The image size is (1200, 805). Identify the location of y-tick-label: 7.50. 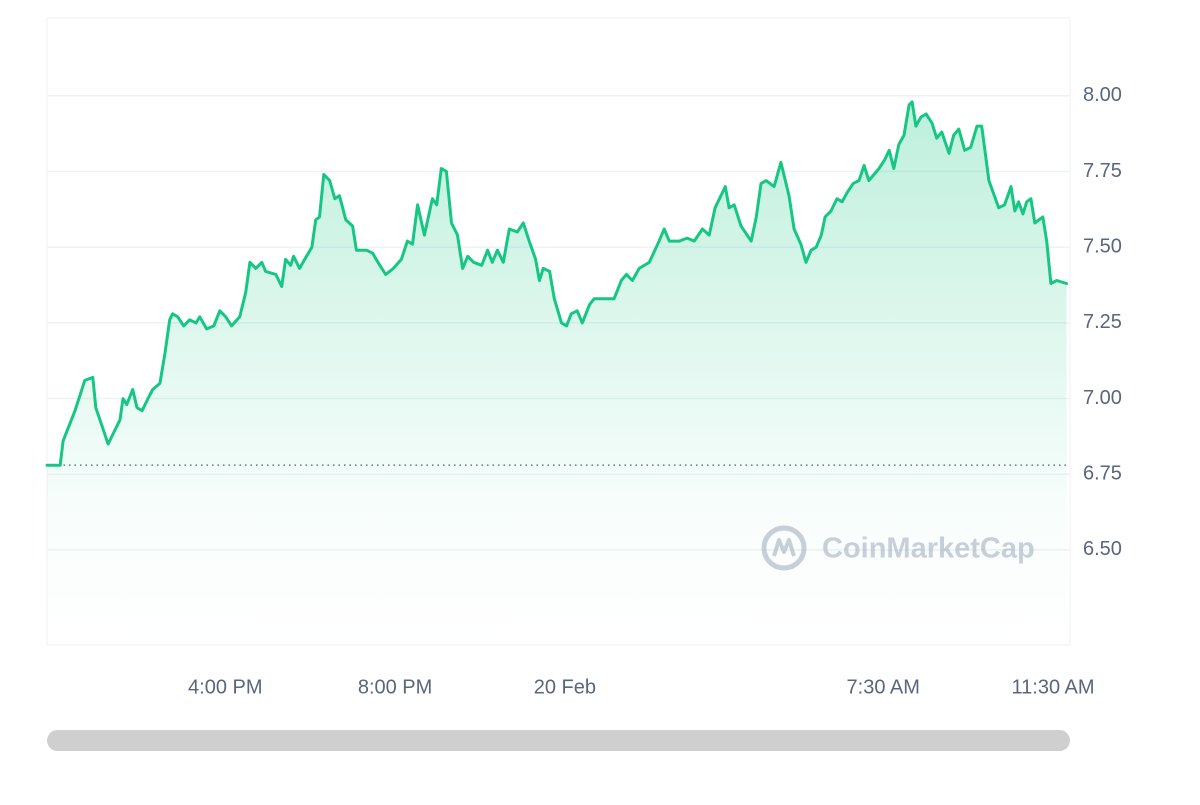
(1102, 246).